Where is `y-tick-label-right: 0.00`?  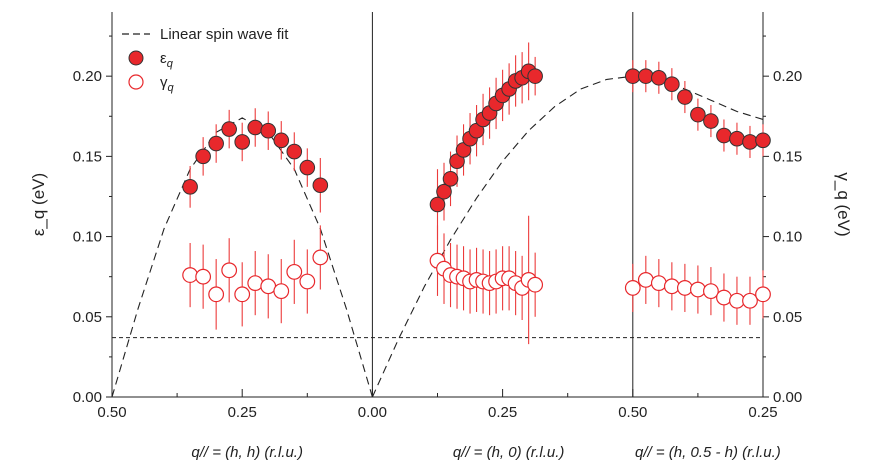
y-tick-label-right: 0.00 is located at coordinates (787, 397).